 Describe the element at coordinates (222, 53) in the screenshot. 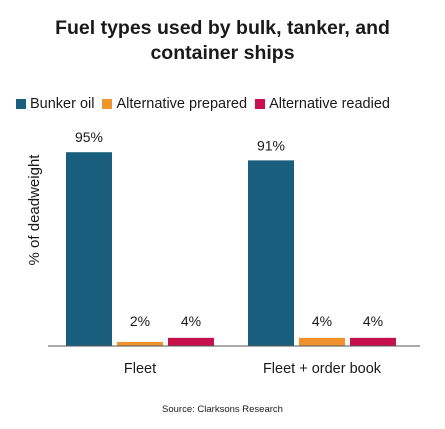

I see `chart-title-line-2: container ships` at that location.